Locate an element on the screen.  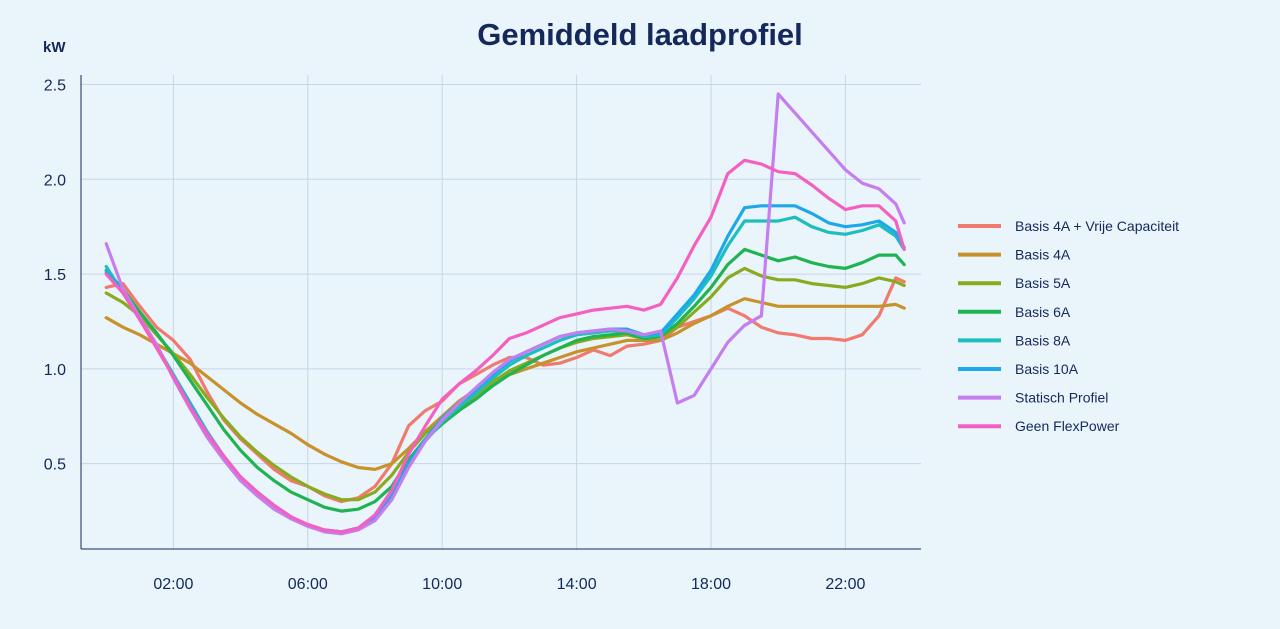
legend-label: Basis 4A is located at coordinates (1043, 255).